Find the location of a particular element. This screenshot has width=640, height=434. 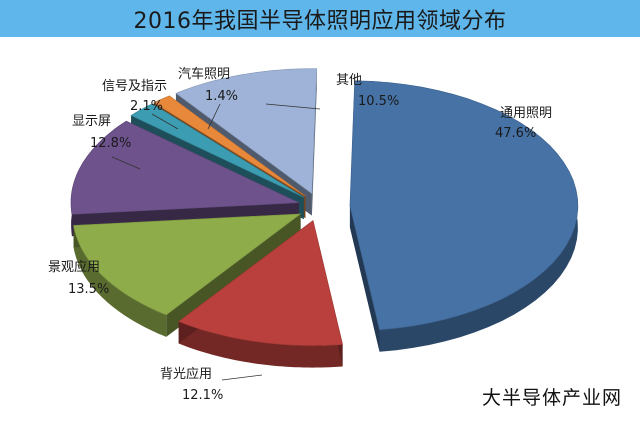

slice-value-label: 12.1% is located at coordinates (202, 395).